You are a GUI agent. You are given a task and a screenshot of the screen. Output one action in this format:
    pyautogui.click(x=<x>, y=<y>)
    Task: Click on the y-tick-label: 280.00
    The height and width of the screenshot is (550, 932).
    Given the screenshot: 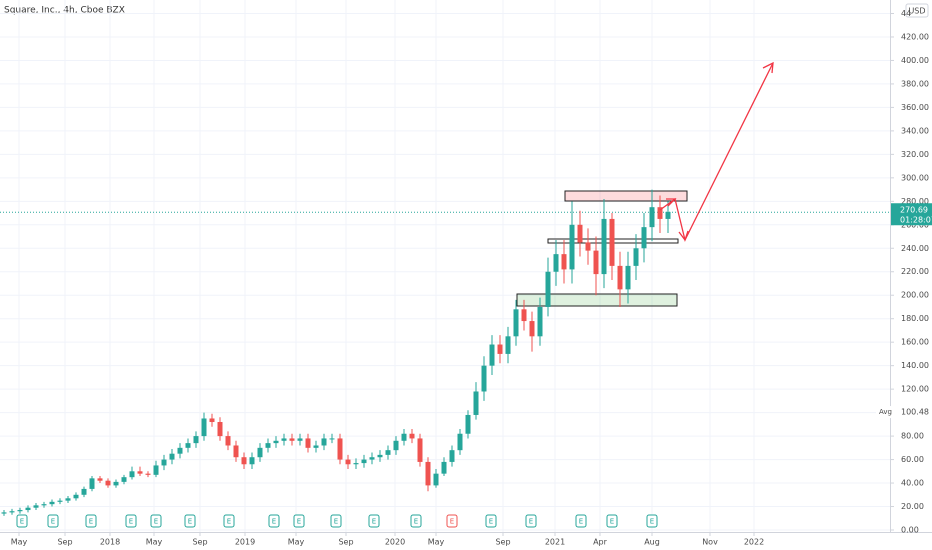 What is the action you would take?
    pyautogui.click(x=915, y=201)
    